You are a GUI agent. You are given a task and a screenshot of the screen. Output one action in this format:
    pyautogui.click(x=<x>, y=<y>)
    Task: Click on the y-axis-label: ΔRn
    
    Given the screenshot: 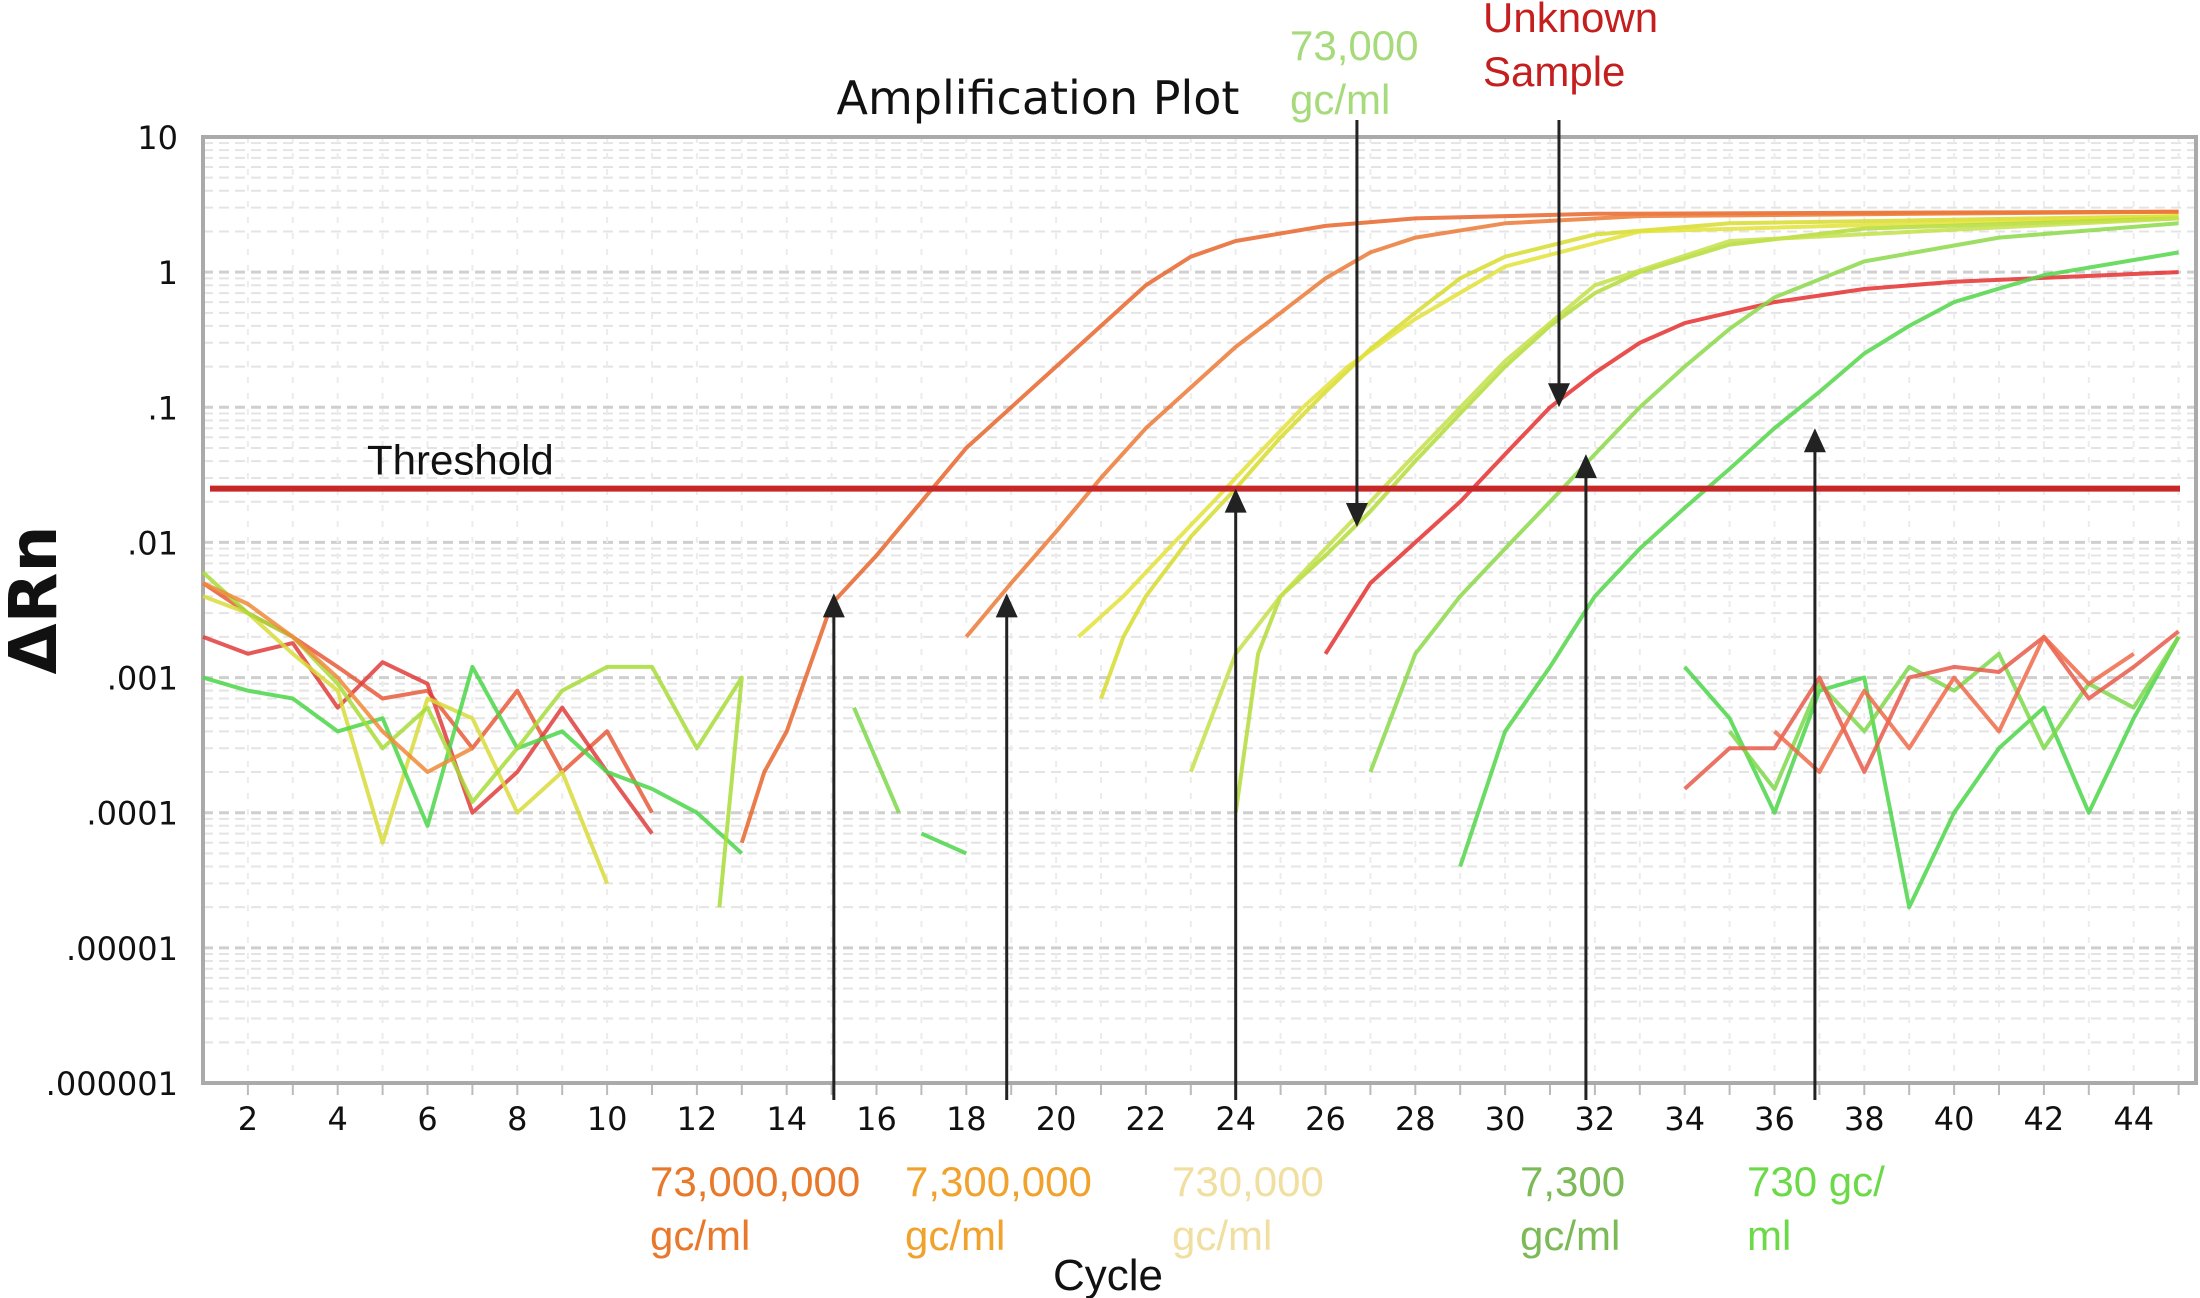 What is the action you would take?
    pyautogui.click(x=36, y=600)
    